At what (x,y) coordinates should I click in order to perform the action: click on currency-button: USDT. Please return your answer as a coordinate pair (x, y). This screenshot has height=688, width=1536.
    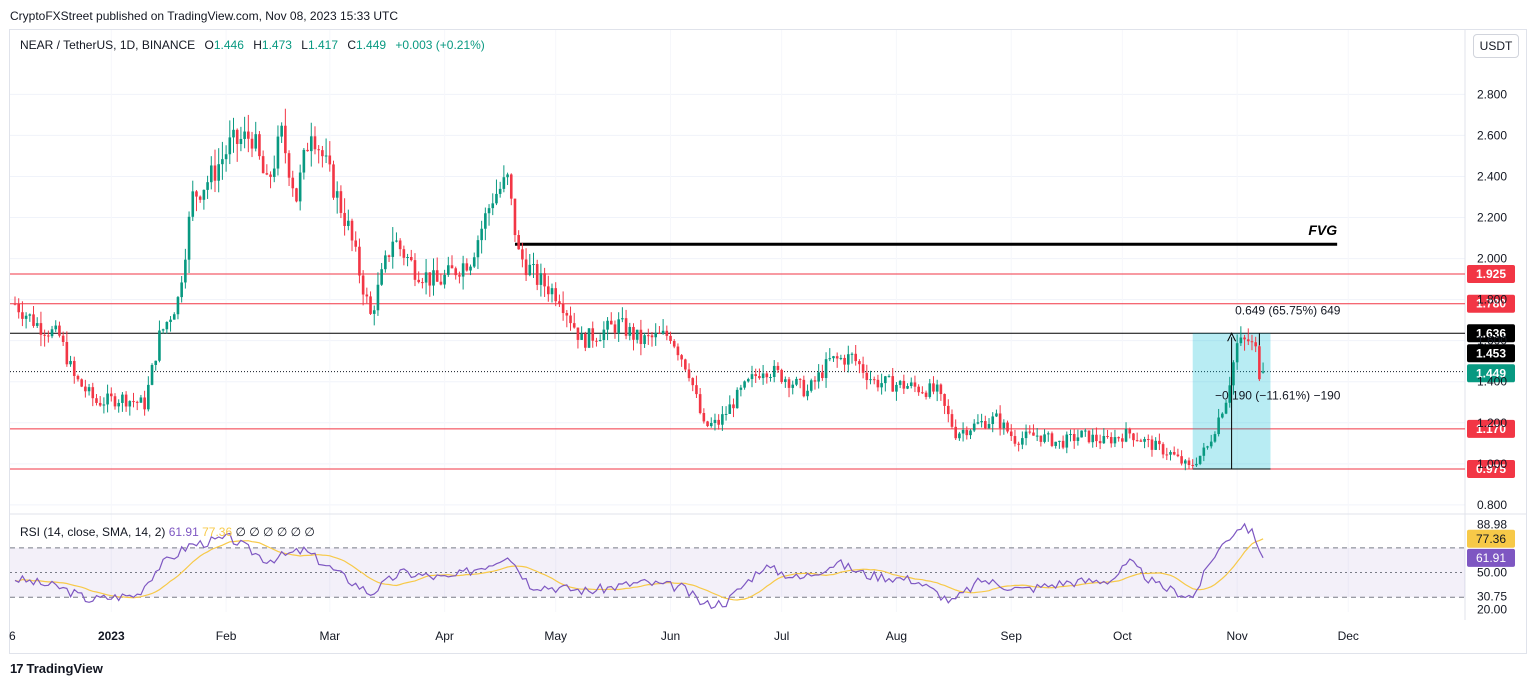
    Looking at the image, I should click on (1496, 46).